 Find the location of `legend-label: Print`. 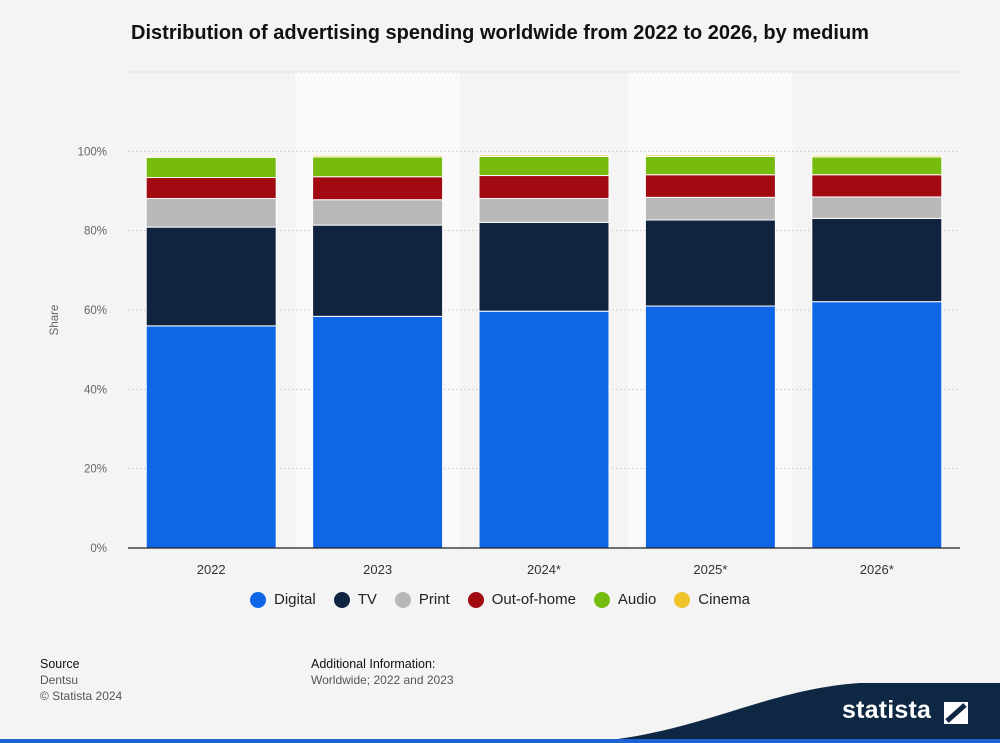

legend-label: Print is located at coordinates (434, 599).